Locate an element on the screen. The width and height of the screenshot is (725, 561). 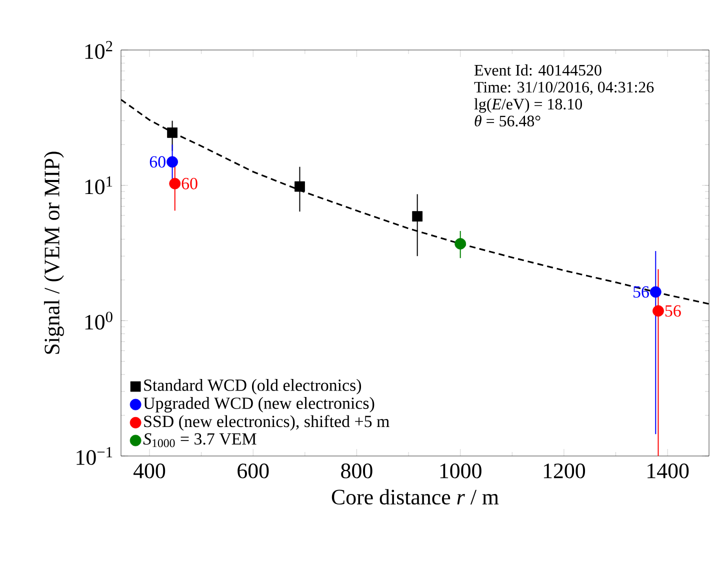
x-tick-label: 800 is located at coordinates (356, 471).